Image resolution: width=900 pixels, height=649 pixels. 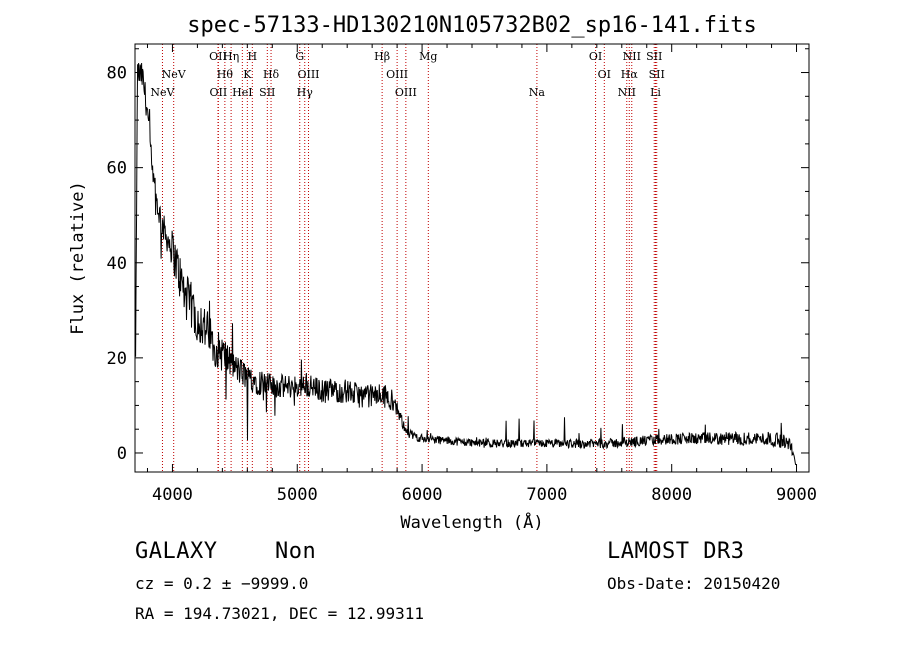 What do you see at coordinates (253, 56) in the screenshot?
I see `line-label: H` at bounding box center [253, 56].